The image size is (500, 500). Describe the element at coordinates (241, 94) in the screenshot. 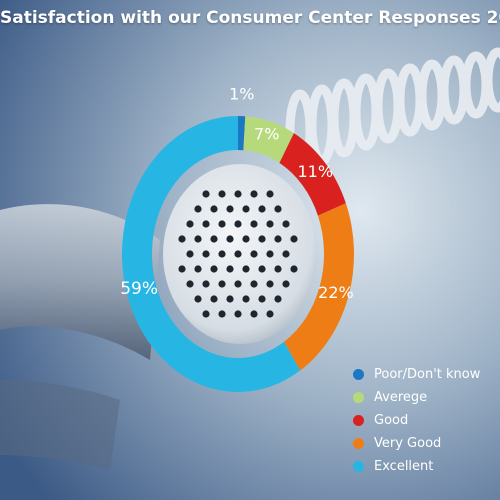

I see `slice-value-label: 1%` at that location.